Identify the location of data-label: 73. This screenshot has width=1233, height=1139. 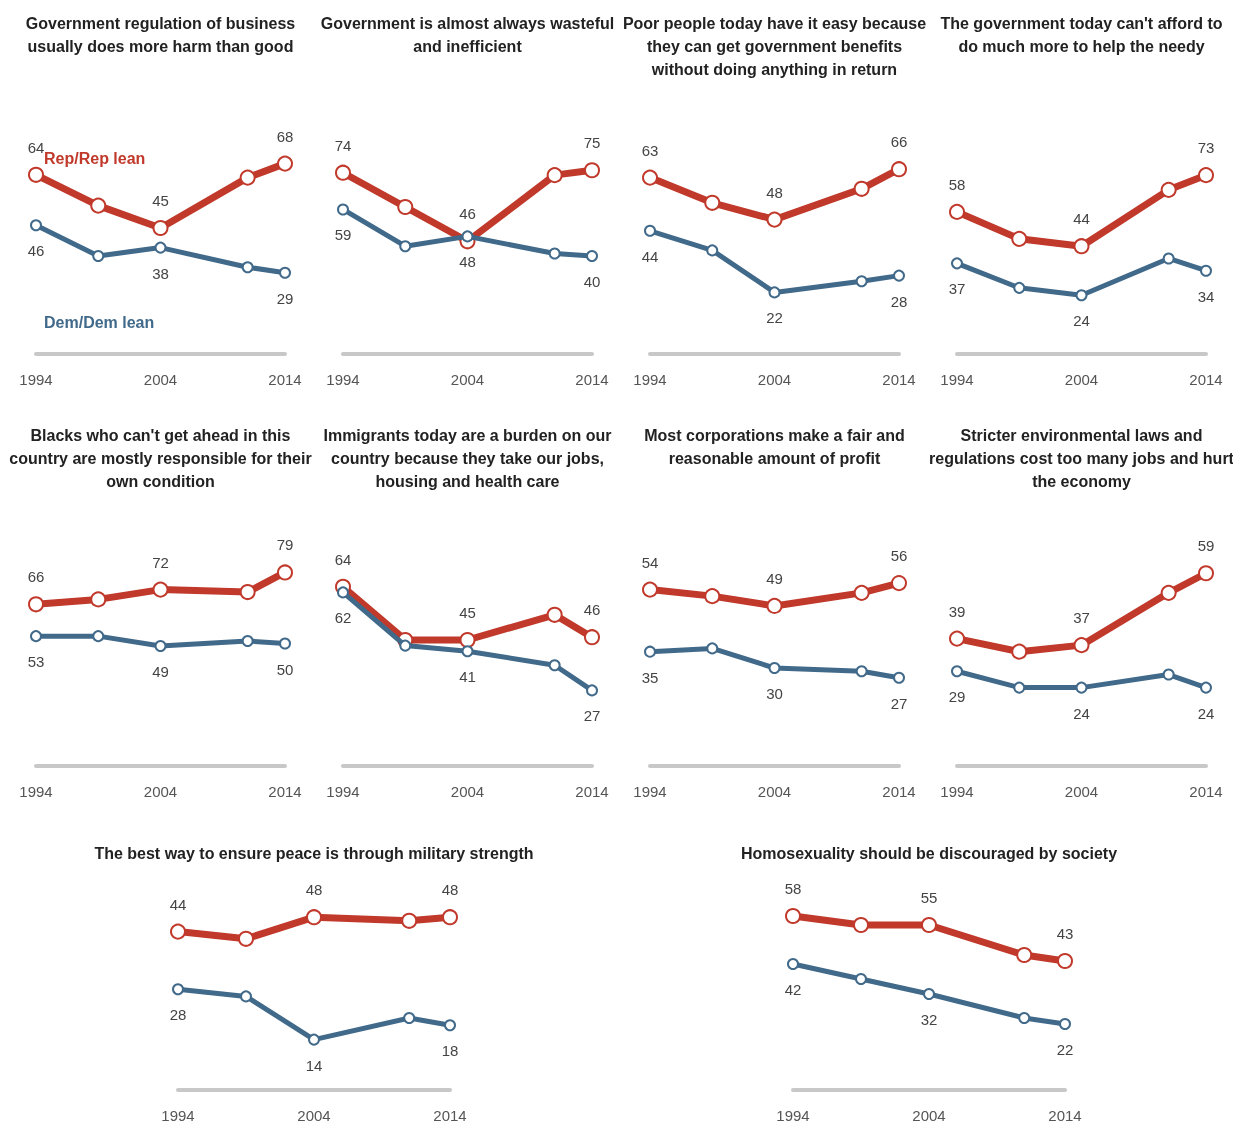
(1206, 148).